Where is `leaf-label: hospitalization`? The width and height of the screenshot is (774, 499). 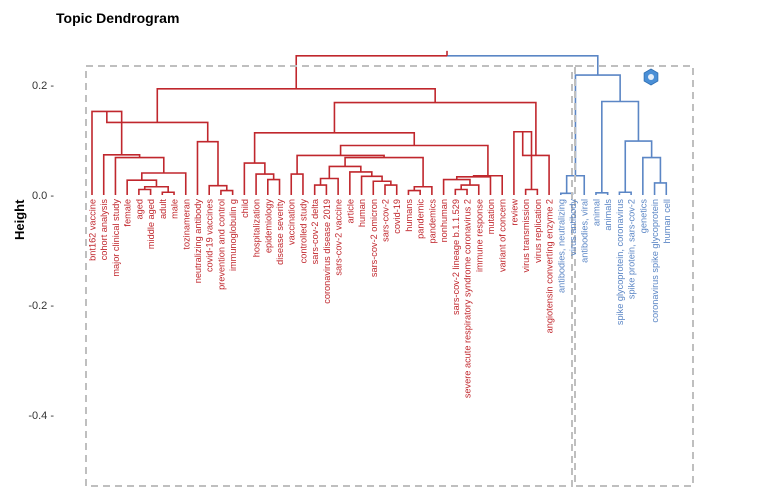 leaf-label: hospitalization is located at coordinates (257, 228).